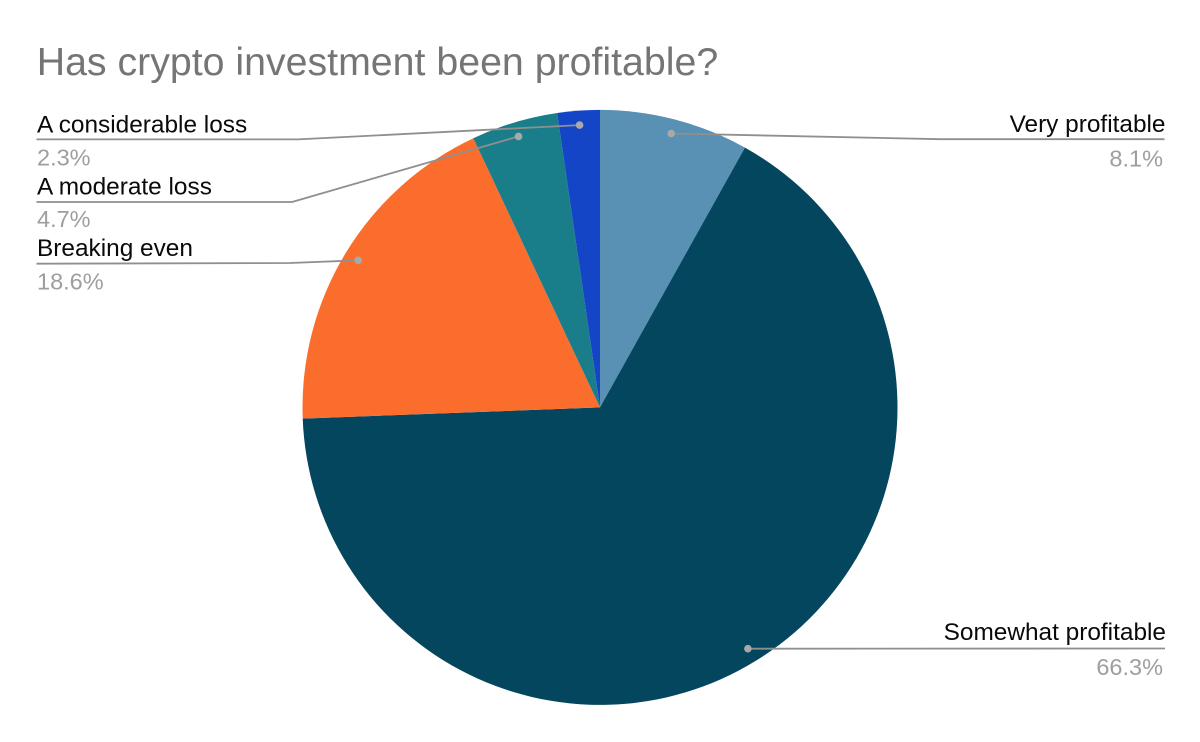 This screenshot has height=742, width=1200. What do you see at coordinates (64, 158) in the screenshot?
I see `svg-text: 2.3%` at bounding box center [64, 158].